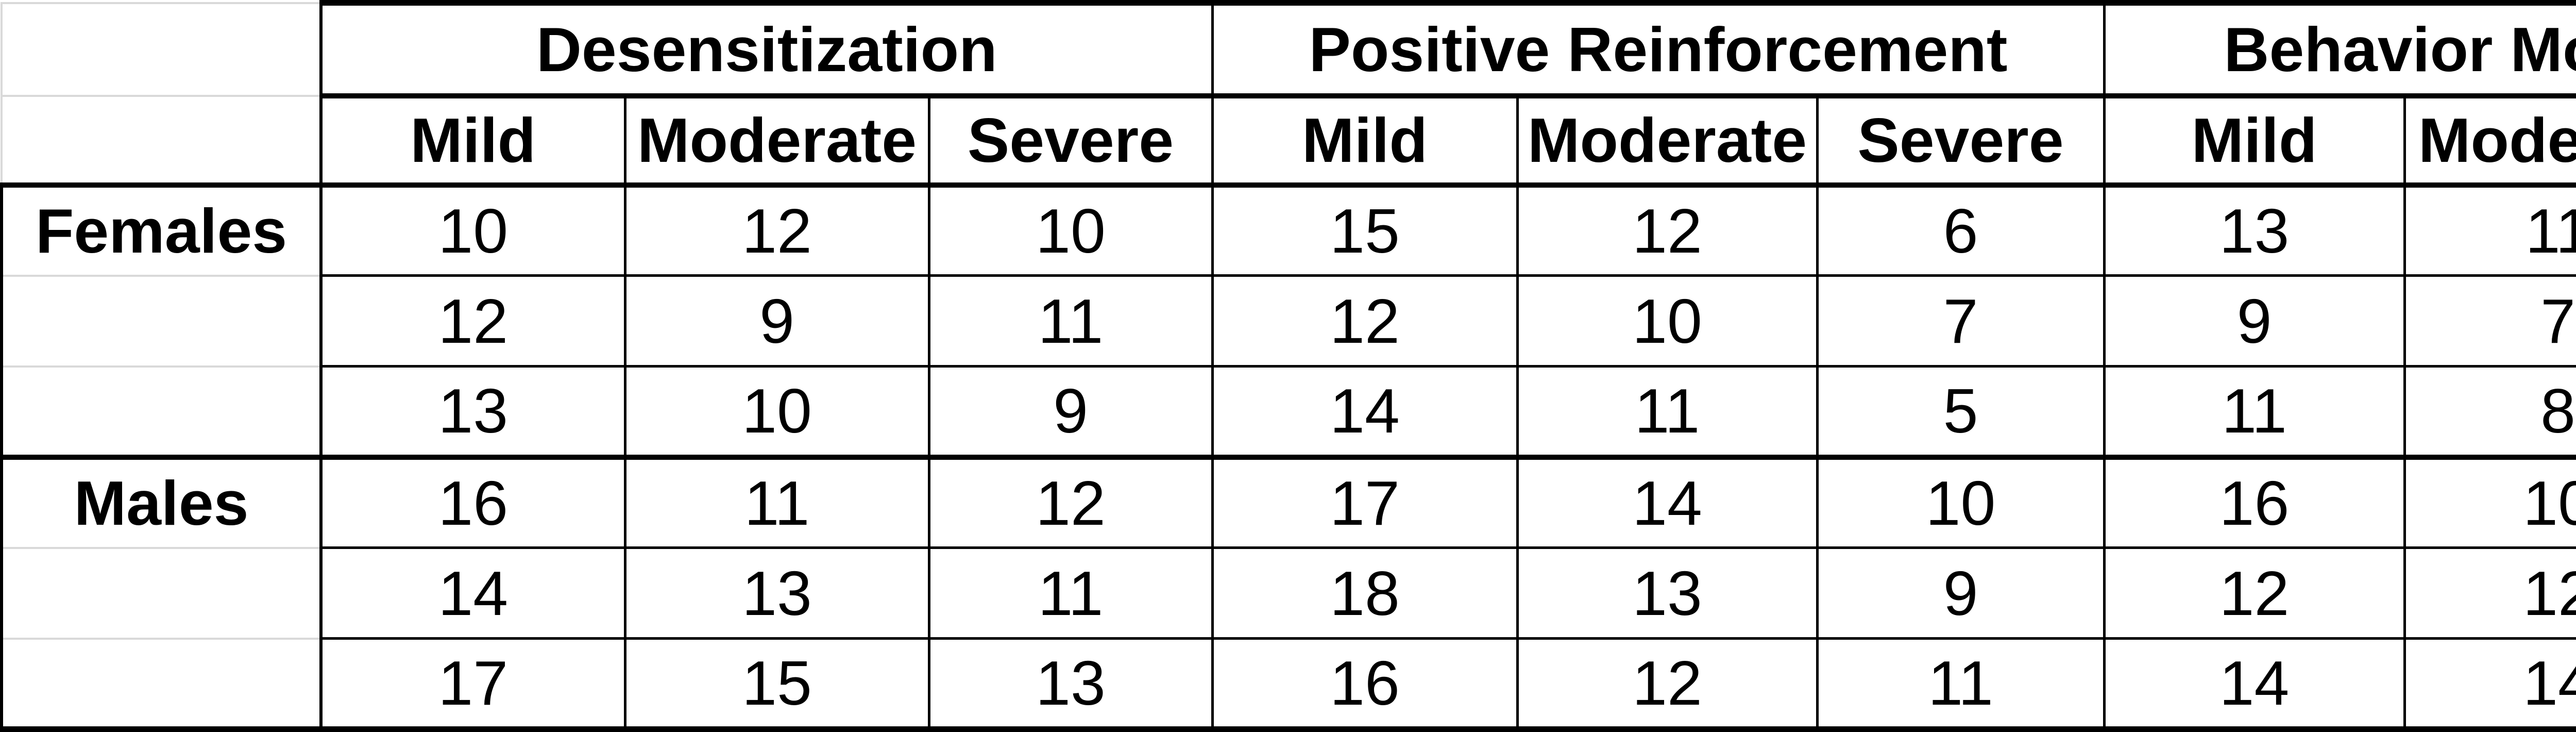  I want to click on column-group-header-behavior-modification: Behavior Modification, so click(2339, 49).